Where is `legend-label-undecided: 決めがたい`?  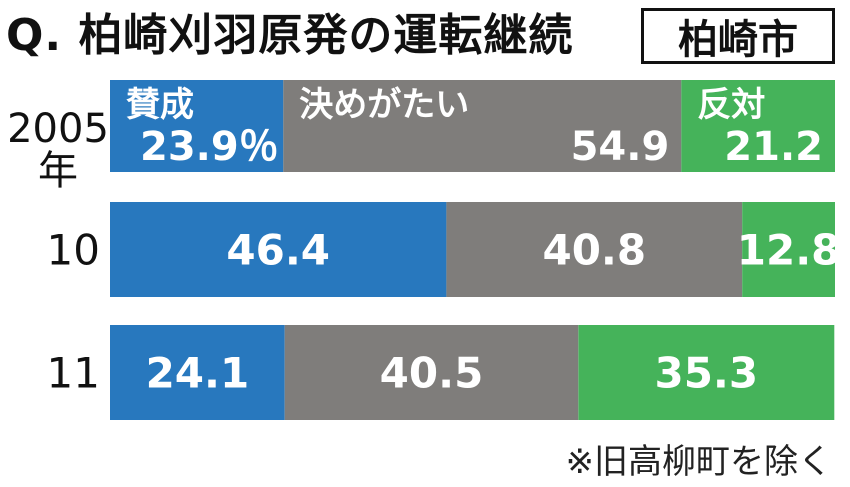 legend-label-undecided: 決めがたい is located at coordinates (384, 105).